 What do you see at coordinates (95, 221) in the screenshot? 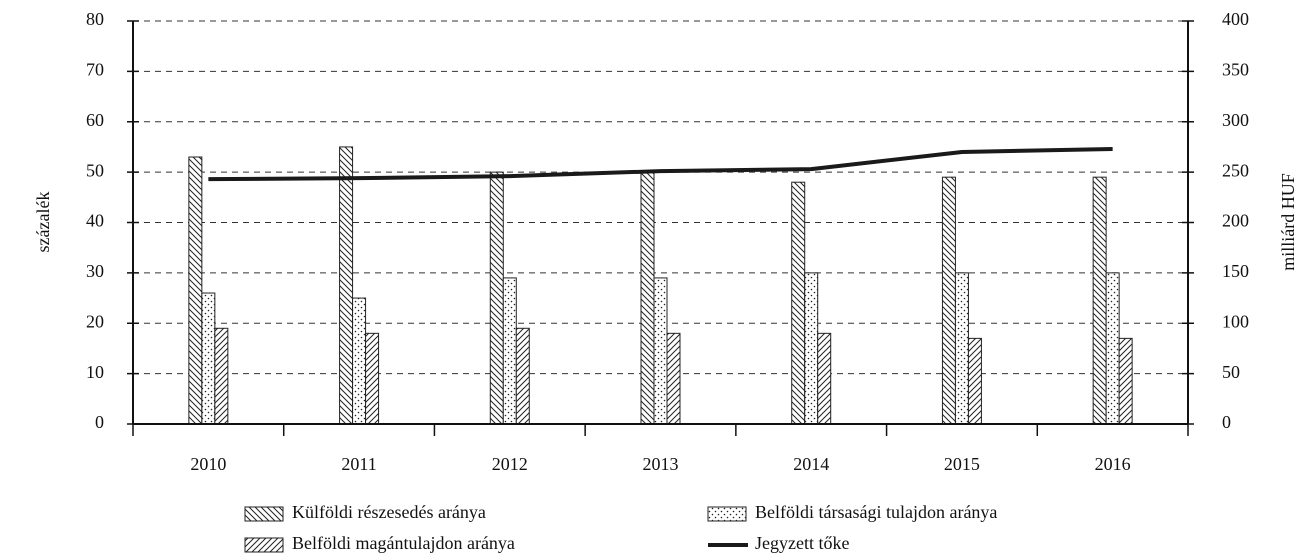
I see `y-tick-label: 40` at bounding box center [95, 221].